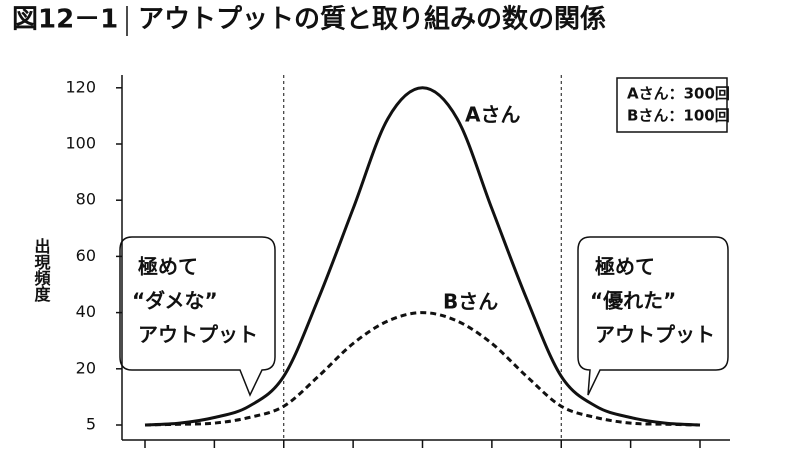 The height and width of the screenshot is (449, 800). Describe the element at coordinates (86, 199) in the screenshot. I see `y-tick-label: 80` at that location.